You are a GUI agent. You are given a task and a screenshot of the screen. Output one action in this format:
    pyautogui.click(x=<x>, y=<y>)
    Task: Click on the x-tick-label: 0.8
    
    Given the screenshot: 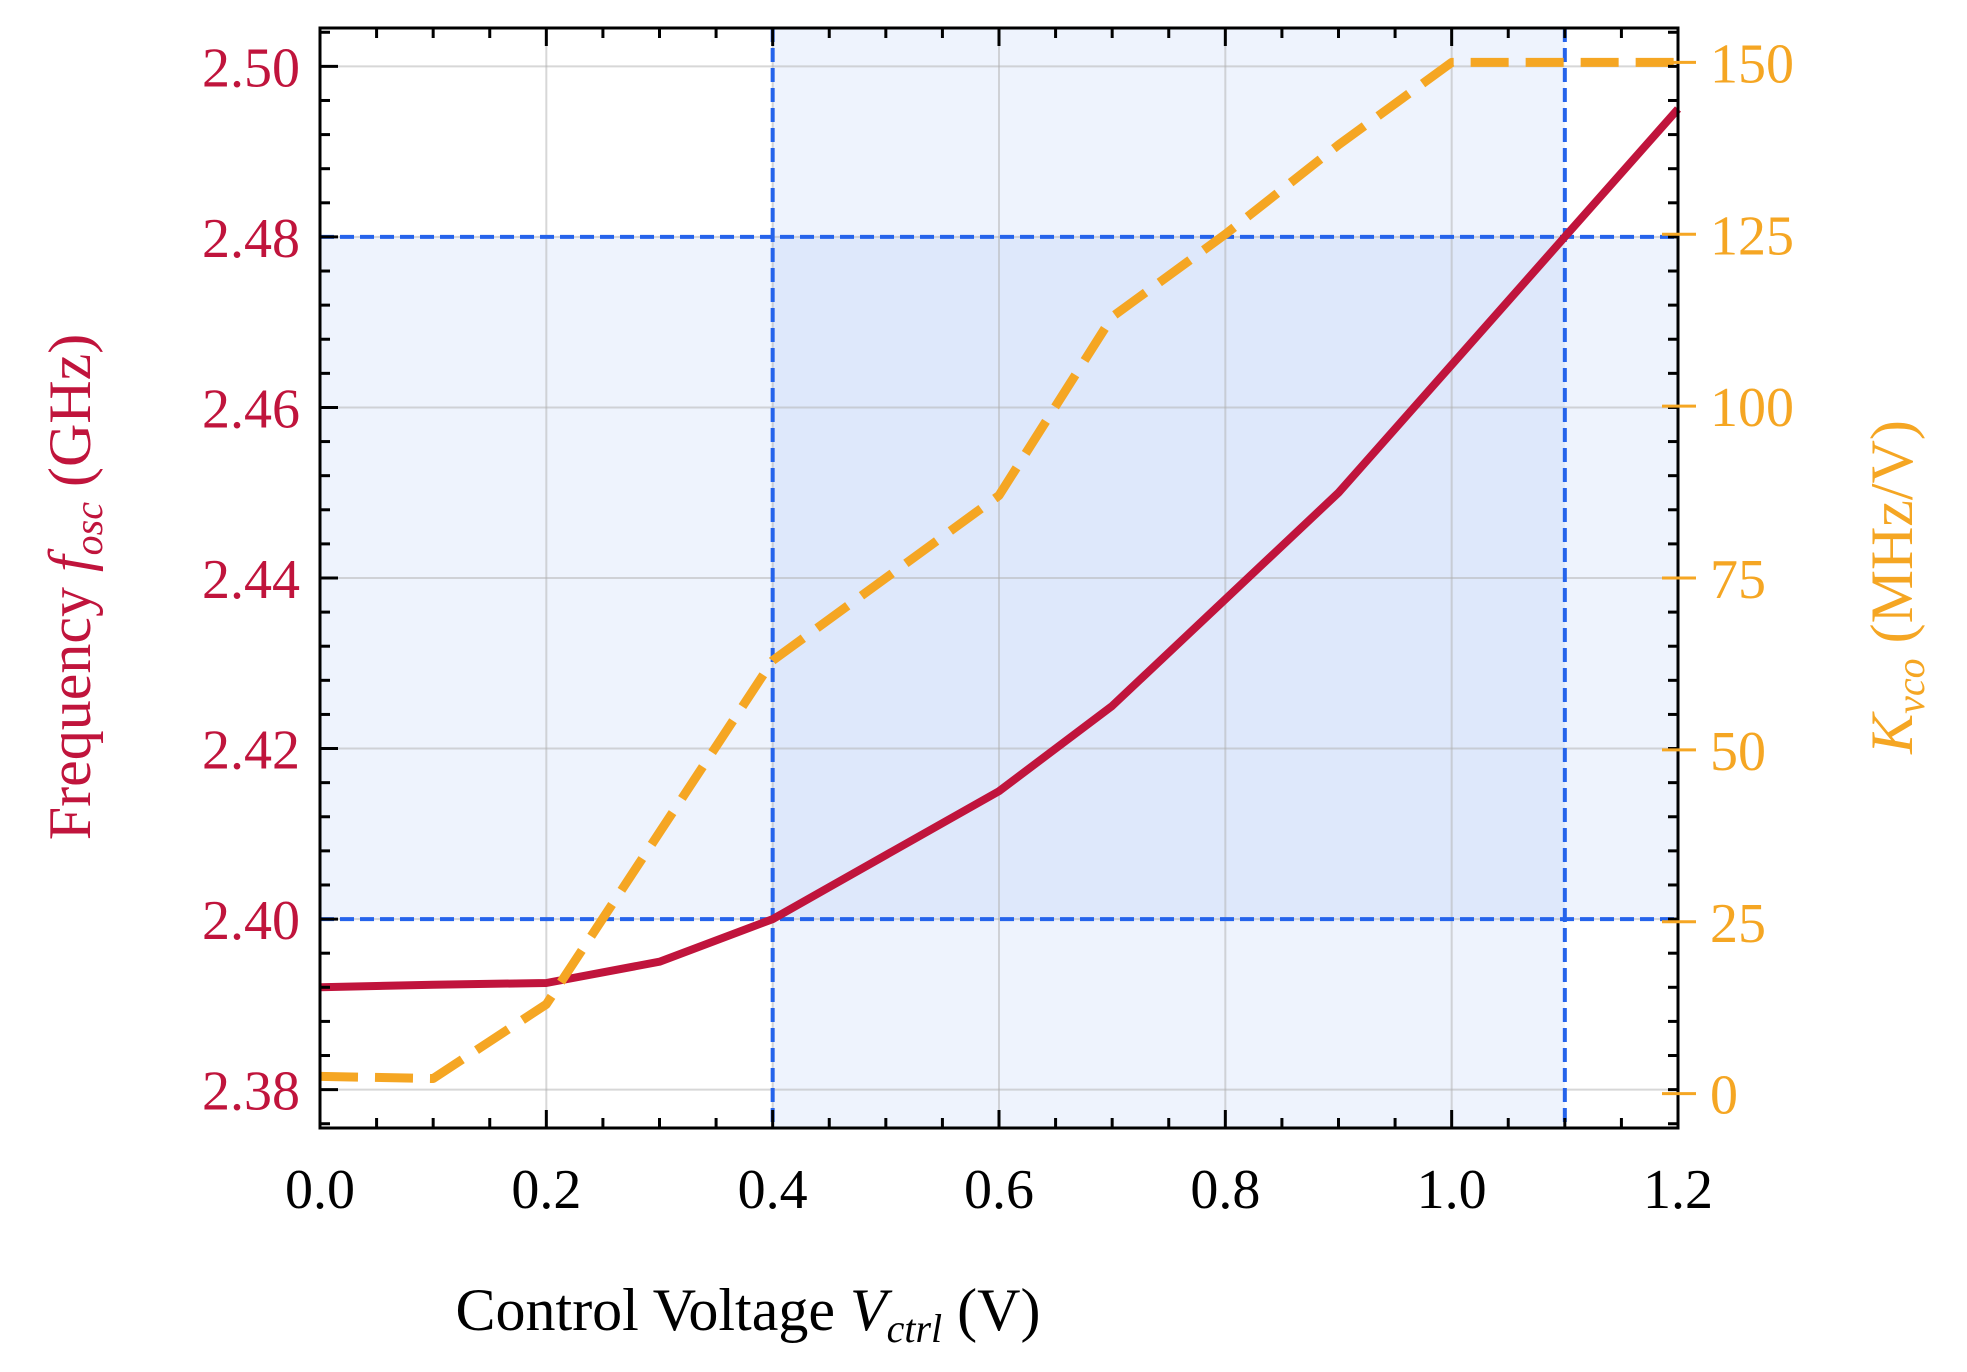 What is the action you would take?
    pyautogui.click(x=1225, y=1190)
    